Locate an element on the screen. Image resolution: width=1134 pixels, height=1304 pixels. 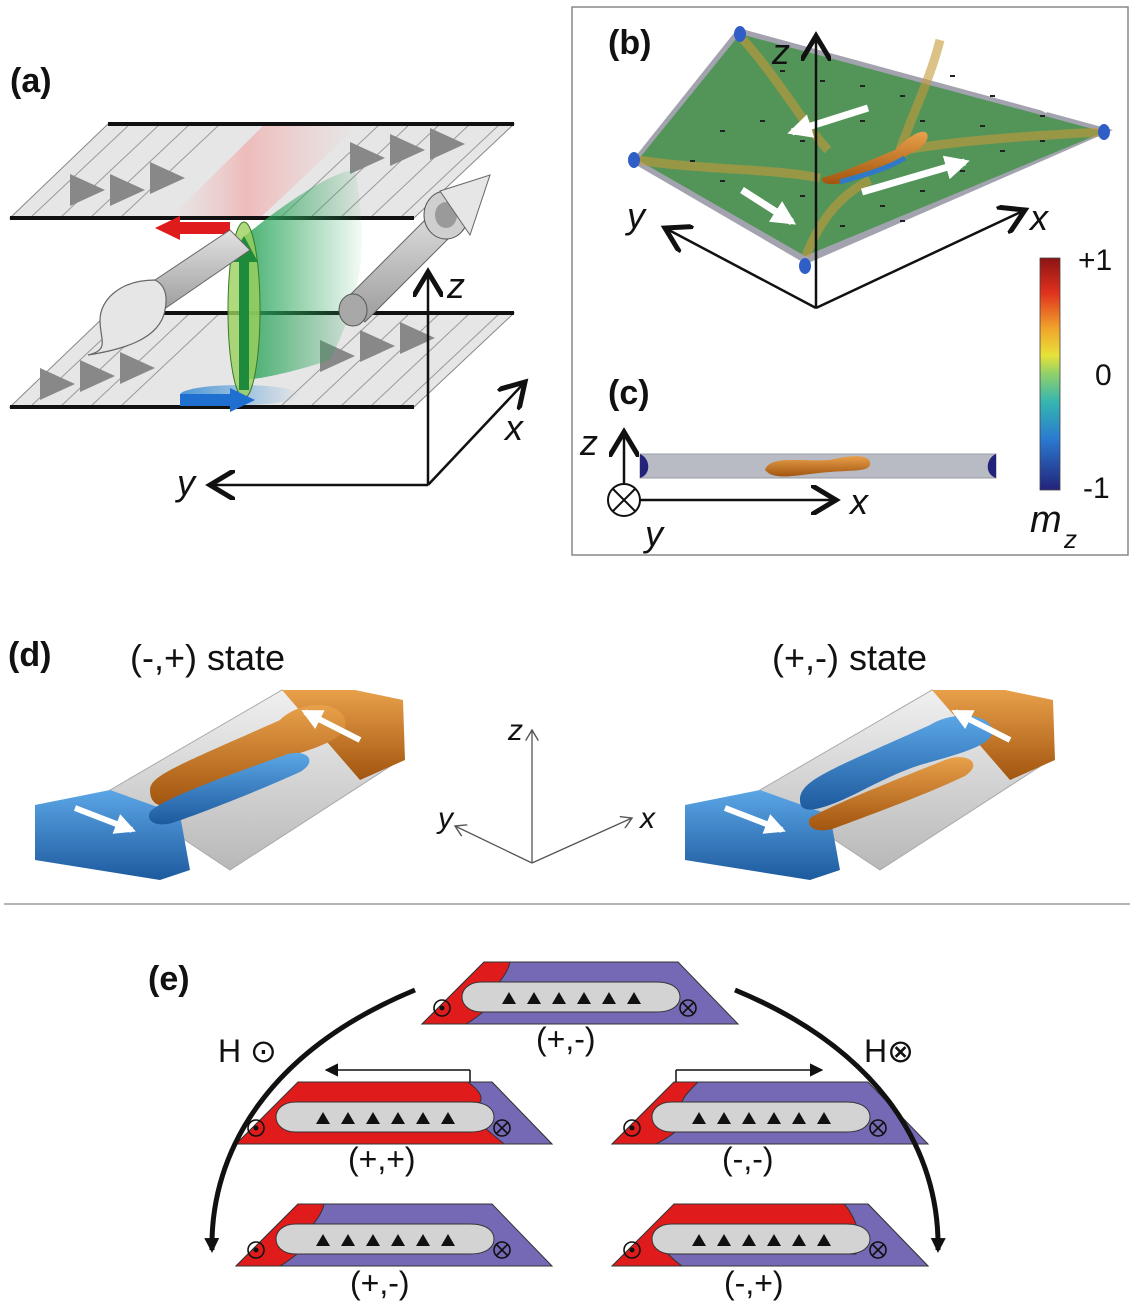
b-magnetization-arrows is located at coordinates (895, 150).